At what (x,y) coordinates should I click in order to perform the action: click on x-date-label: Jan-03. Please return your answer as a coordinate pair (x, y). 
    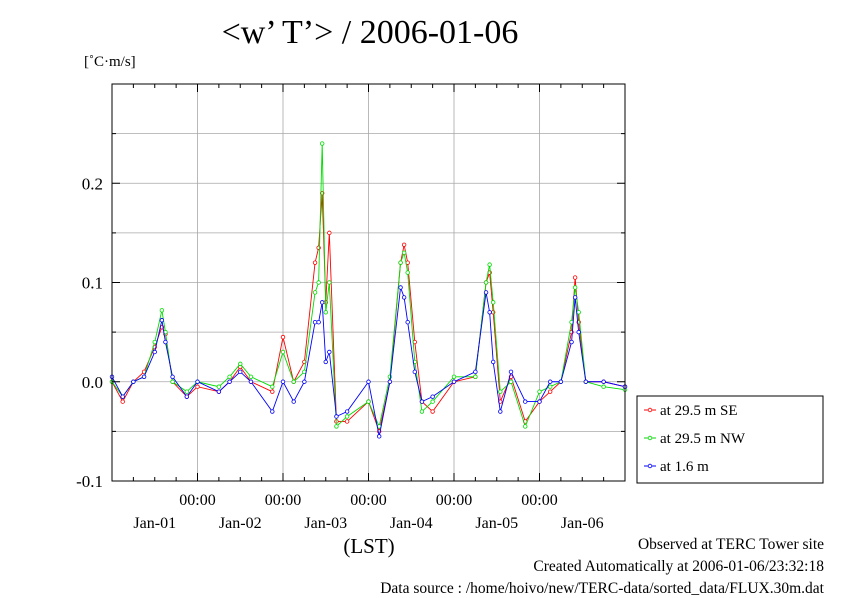
    Looking at the image, I should click on (325, 523).